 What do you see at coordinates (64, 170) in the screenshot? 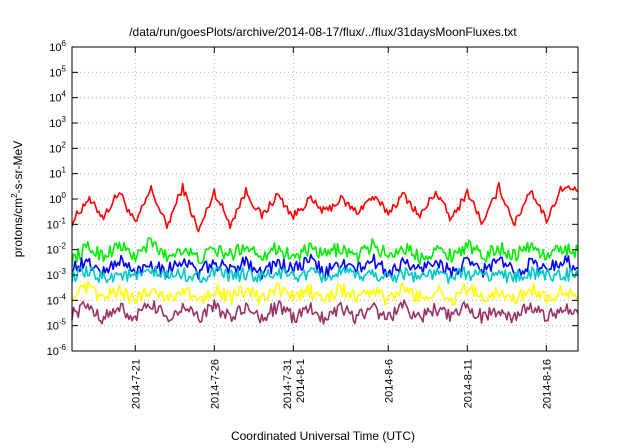
I see `y-tick-label-exponent: 1` at bounding box center [64, 170].